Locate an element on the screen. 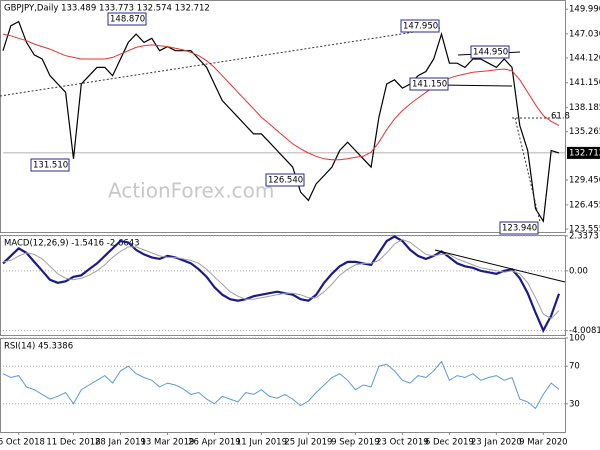 Image resolution: width=600 pixels, height=450 pixels. trend-line is located at coordinates (500, 266).